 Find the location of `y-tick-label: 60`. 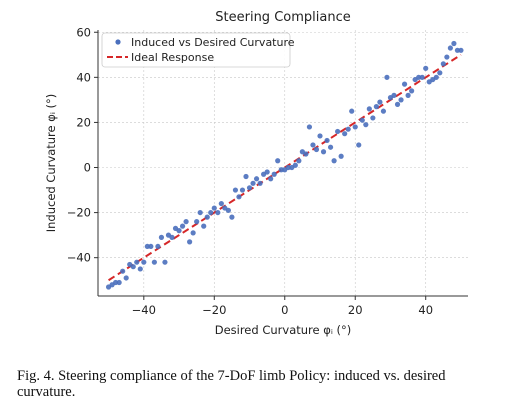

y-tick-label: 60 is located at coordinates (83, 32).